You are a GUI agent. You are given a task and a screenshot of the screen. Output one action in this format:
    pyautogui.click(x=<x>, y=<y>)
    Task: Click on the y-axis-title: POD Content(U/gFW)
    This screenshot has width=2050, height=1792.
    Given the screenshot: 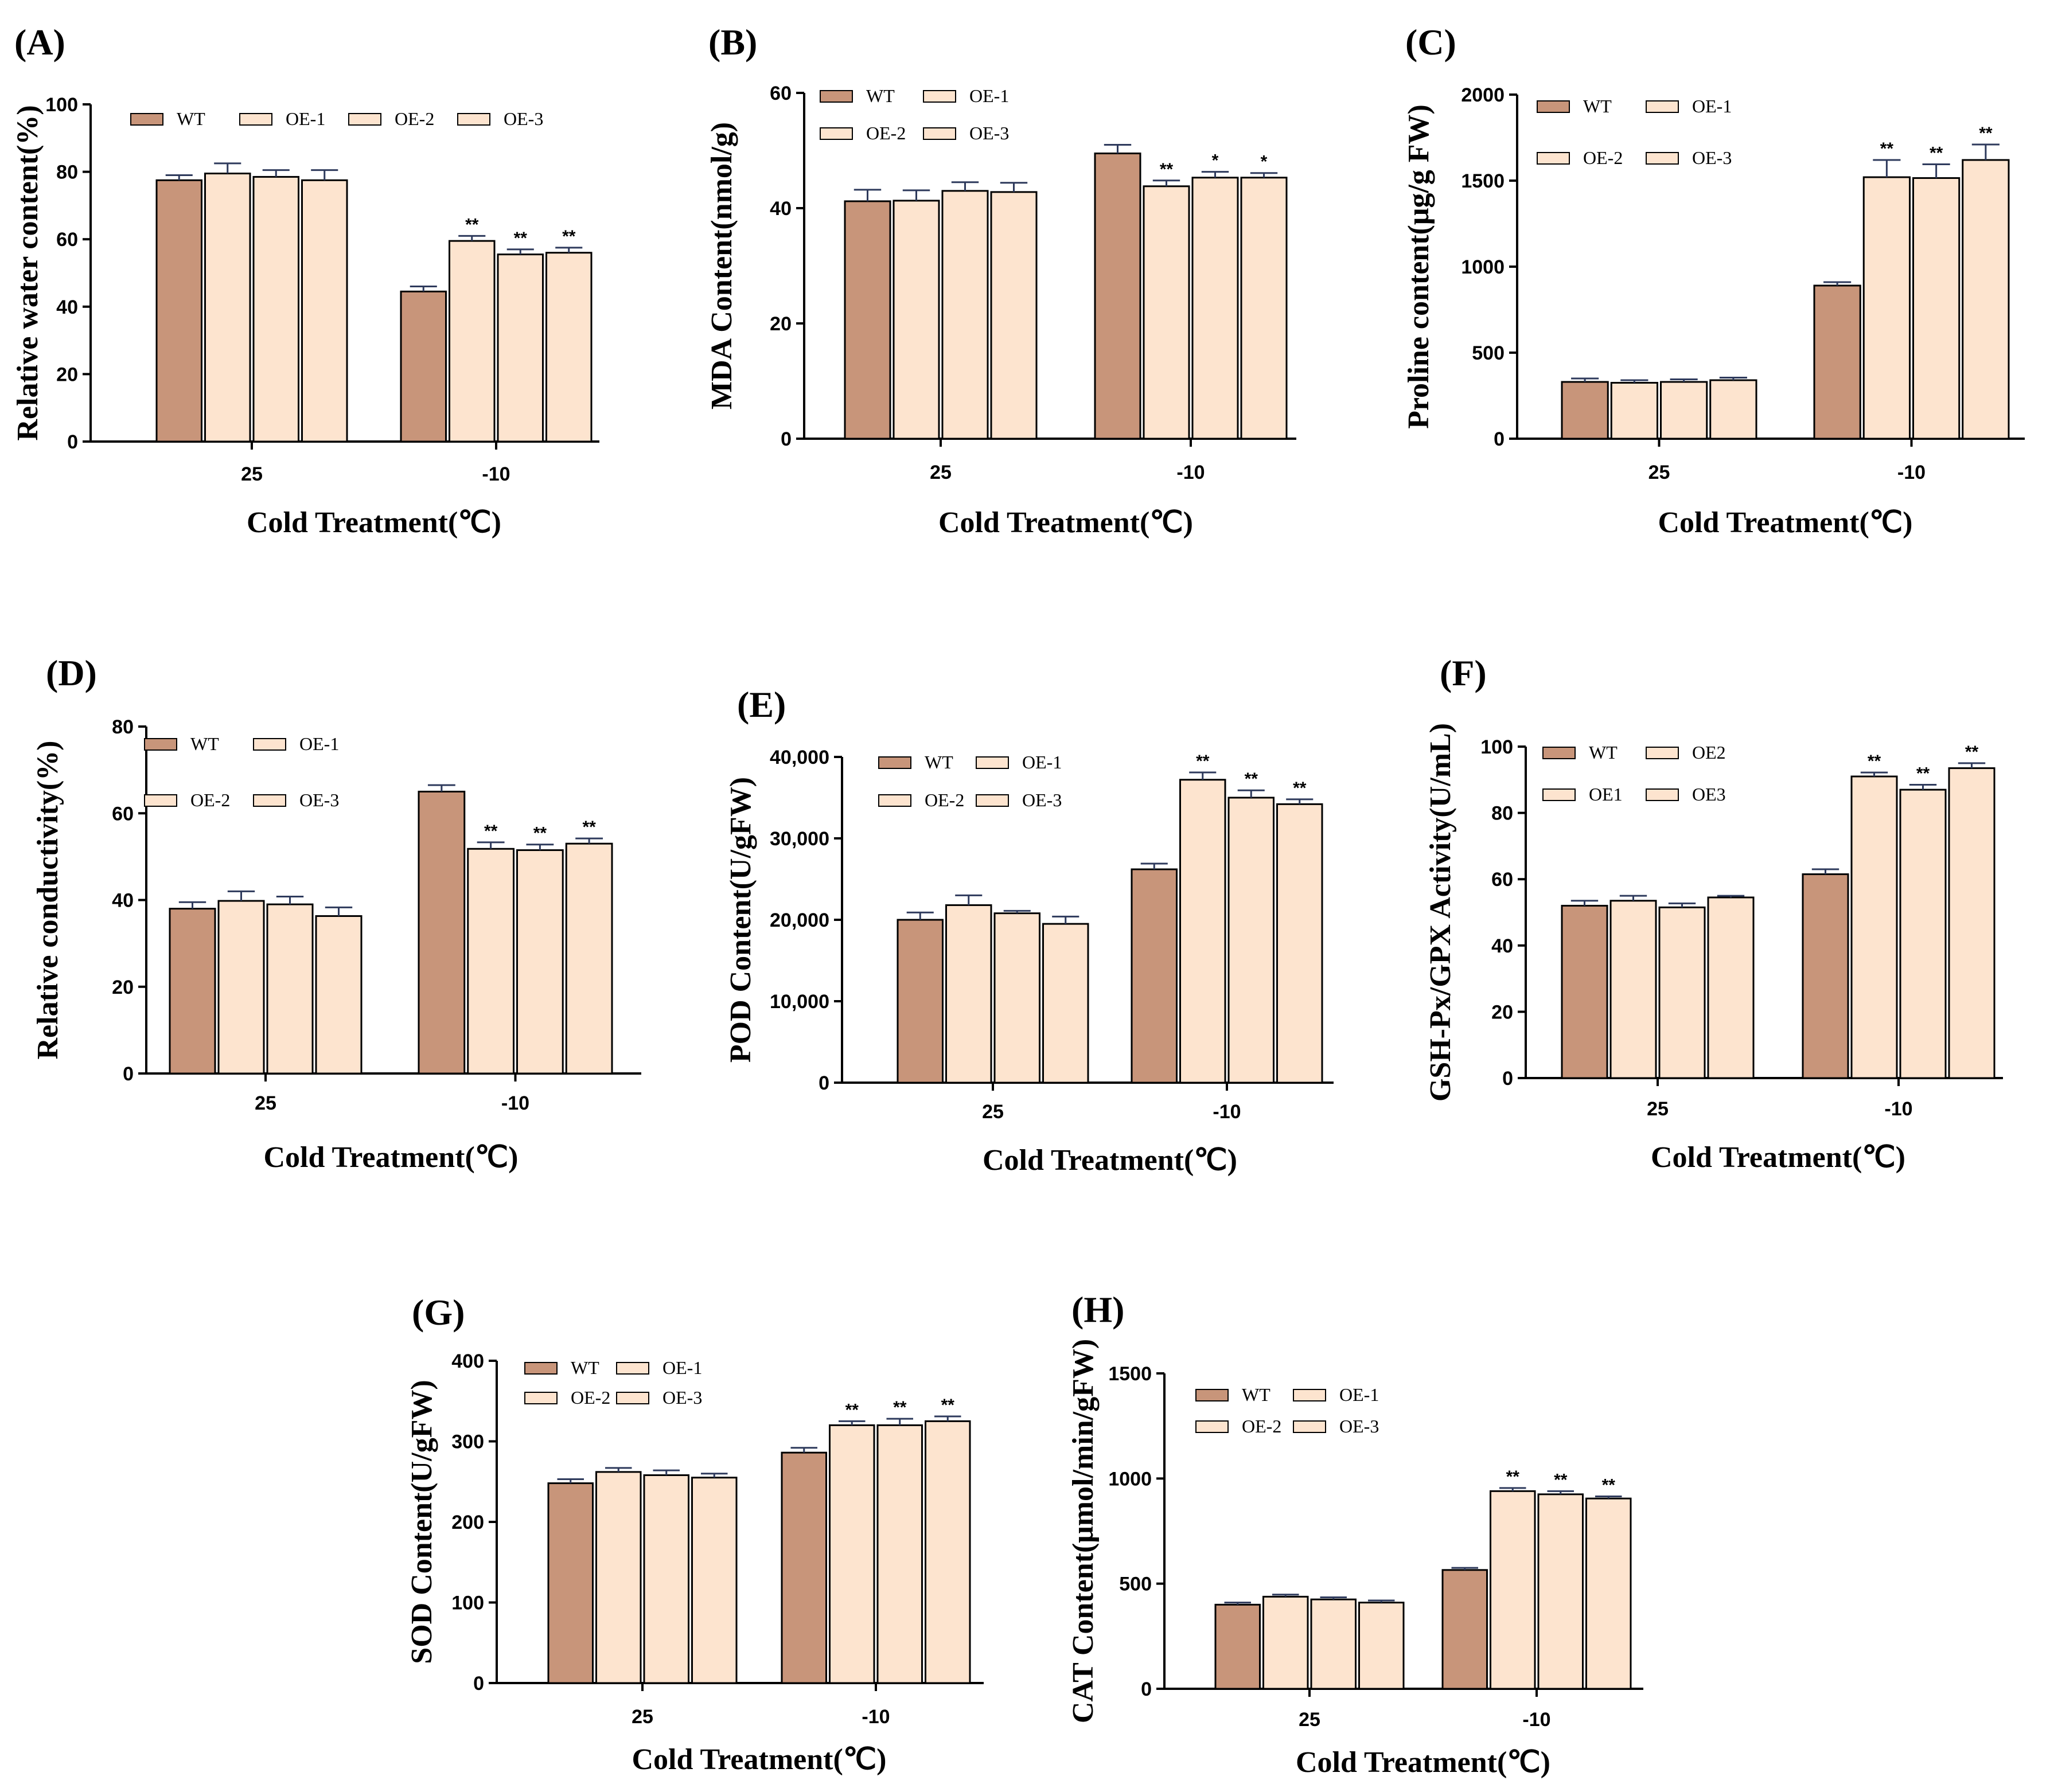 What is the action you would take?
    pyautogui.click(x=740, y=920)
    